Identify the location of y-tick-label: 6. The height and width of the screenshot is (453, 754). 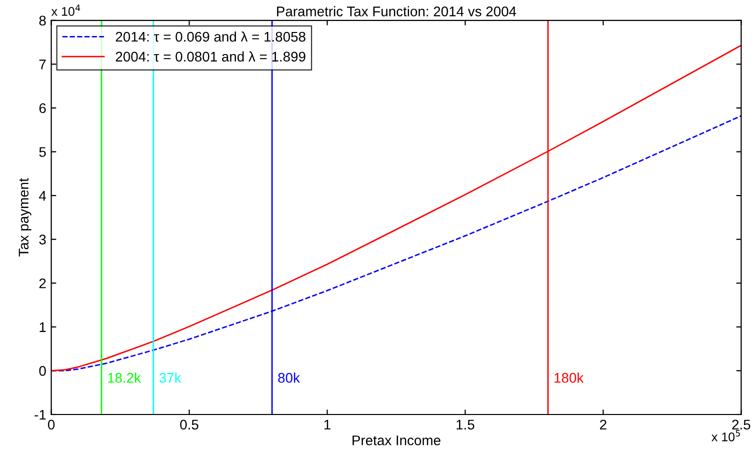
(42, 108).